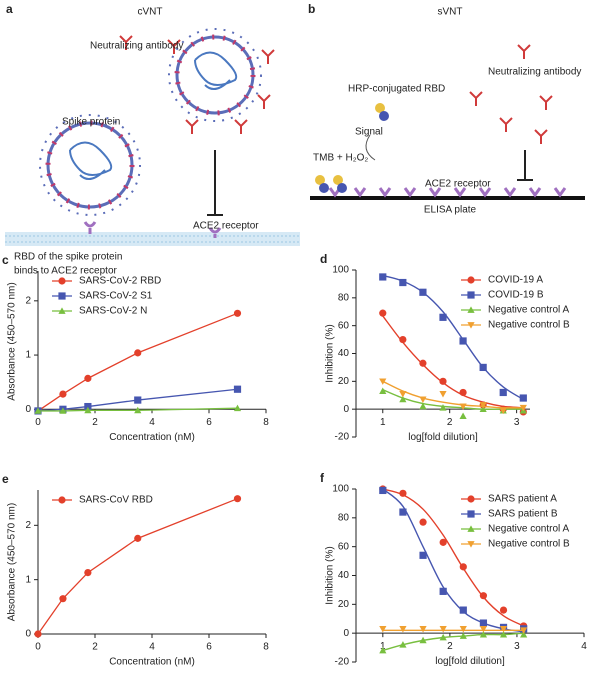  What do you see at coordinates (450, 210) in the screenshot?
I see `label: ELISA plate` at bounding box center [450, 210].